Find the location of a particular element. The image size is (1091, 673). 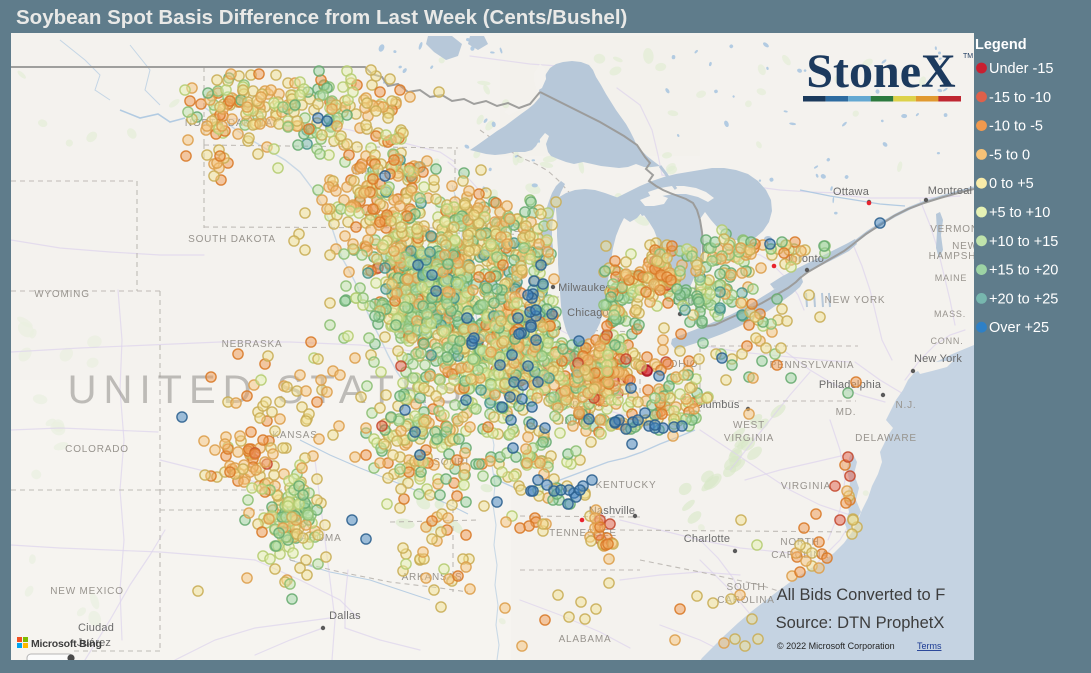

svg-text: Philadelphia is located at coordinates (850, 385).